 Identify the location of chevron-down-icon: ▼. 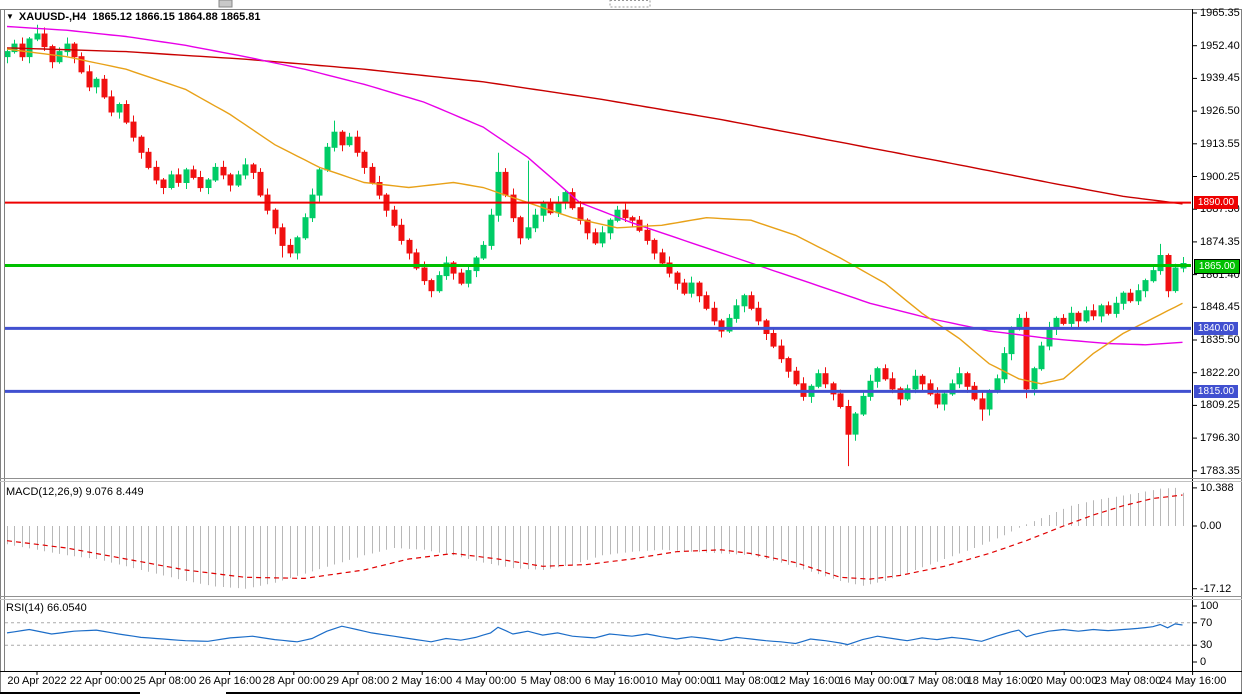
(10, 16).